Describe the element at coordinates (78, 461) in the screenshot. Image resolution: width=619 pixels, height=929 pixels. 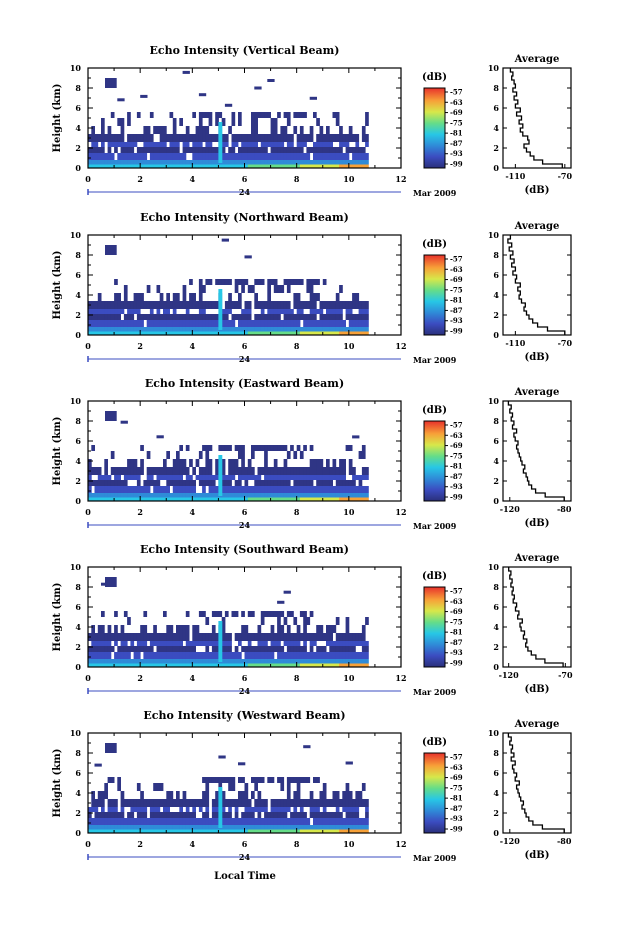
I see `y-tick-label: 4` at that location.